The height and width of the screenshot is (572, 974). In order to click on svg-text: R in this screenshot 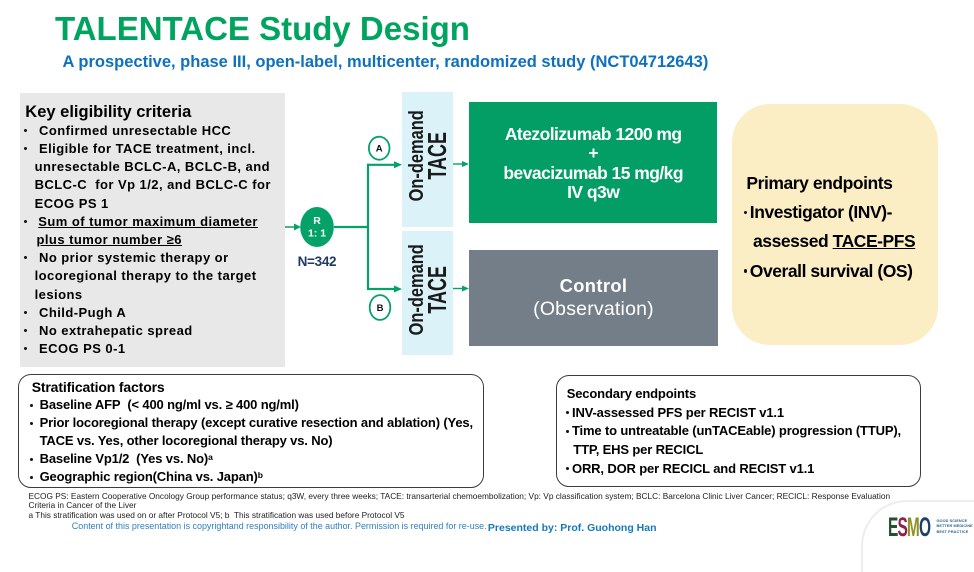, I will do `click(317, 221)`.